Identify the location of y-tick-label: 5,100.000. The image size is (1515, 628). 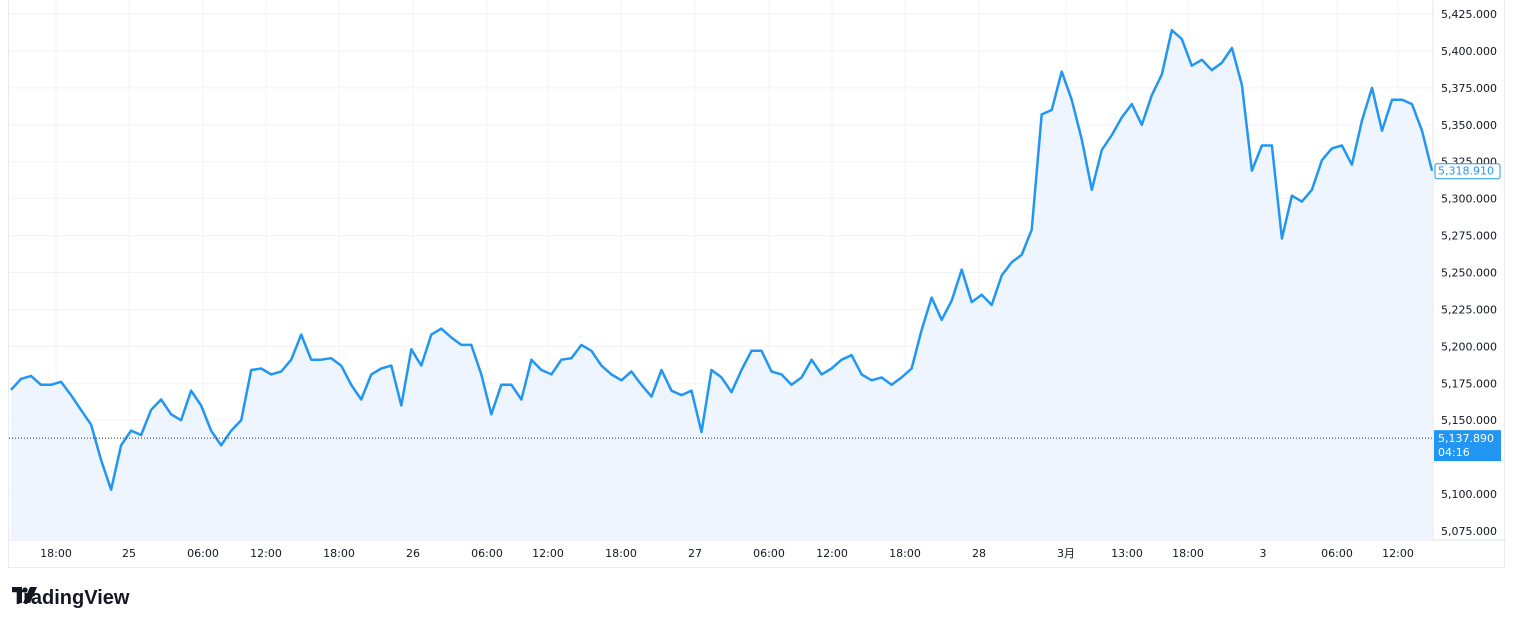
(1469, 494).